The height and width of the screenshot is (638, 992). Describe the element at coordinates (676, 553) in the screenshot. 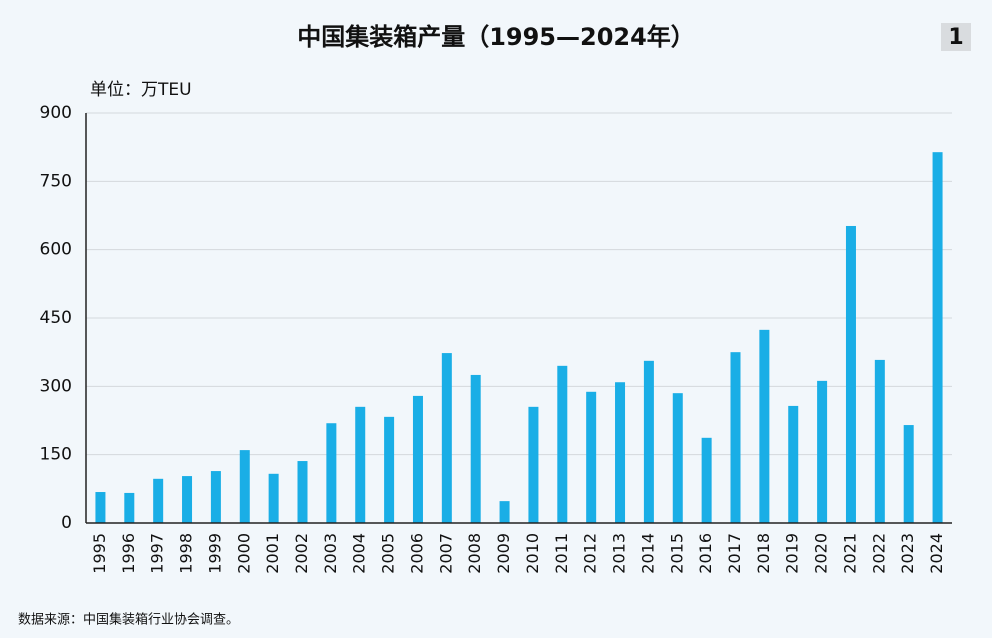

I see `x-tick-label: 2015` at that location.